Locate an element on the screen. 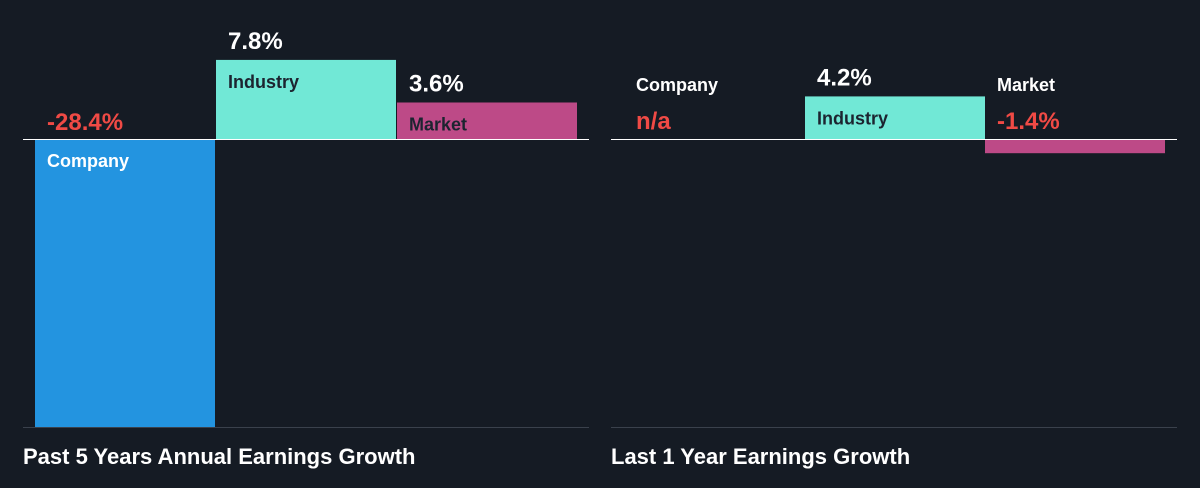 The image size is (1200, 488). value-label: 7.8% is located at coordinates (255, 41).